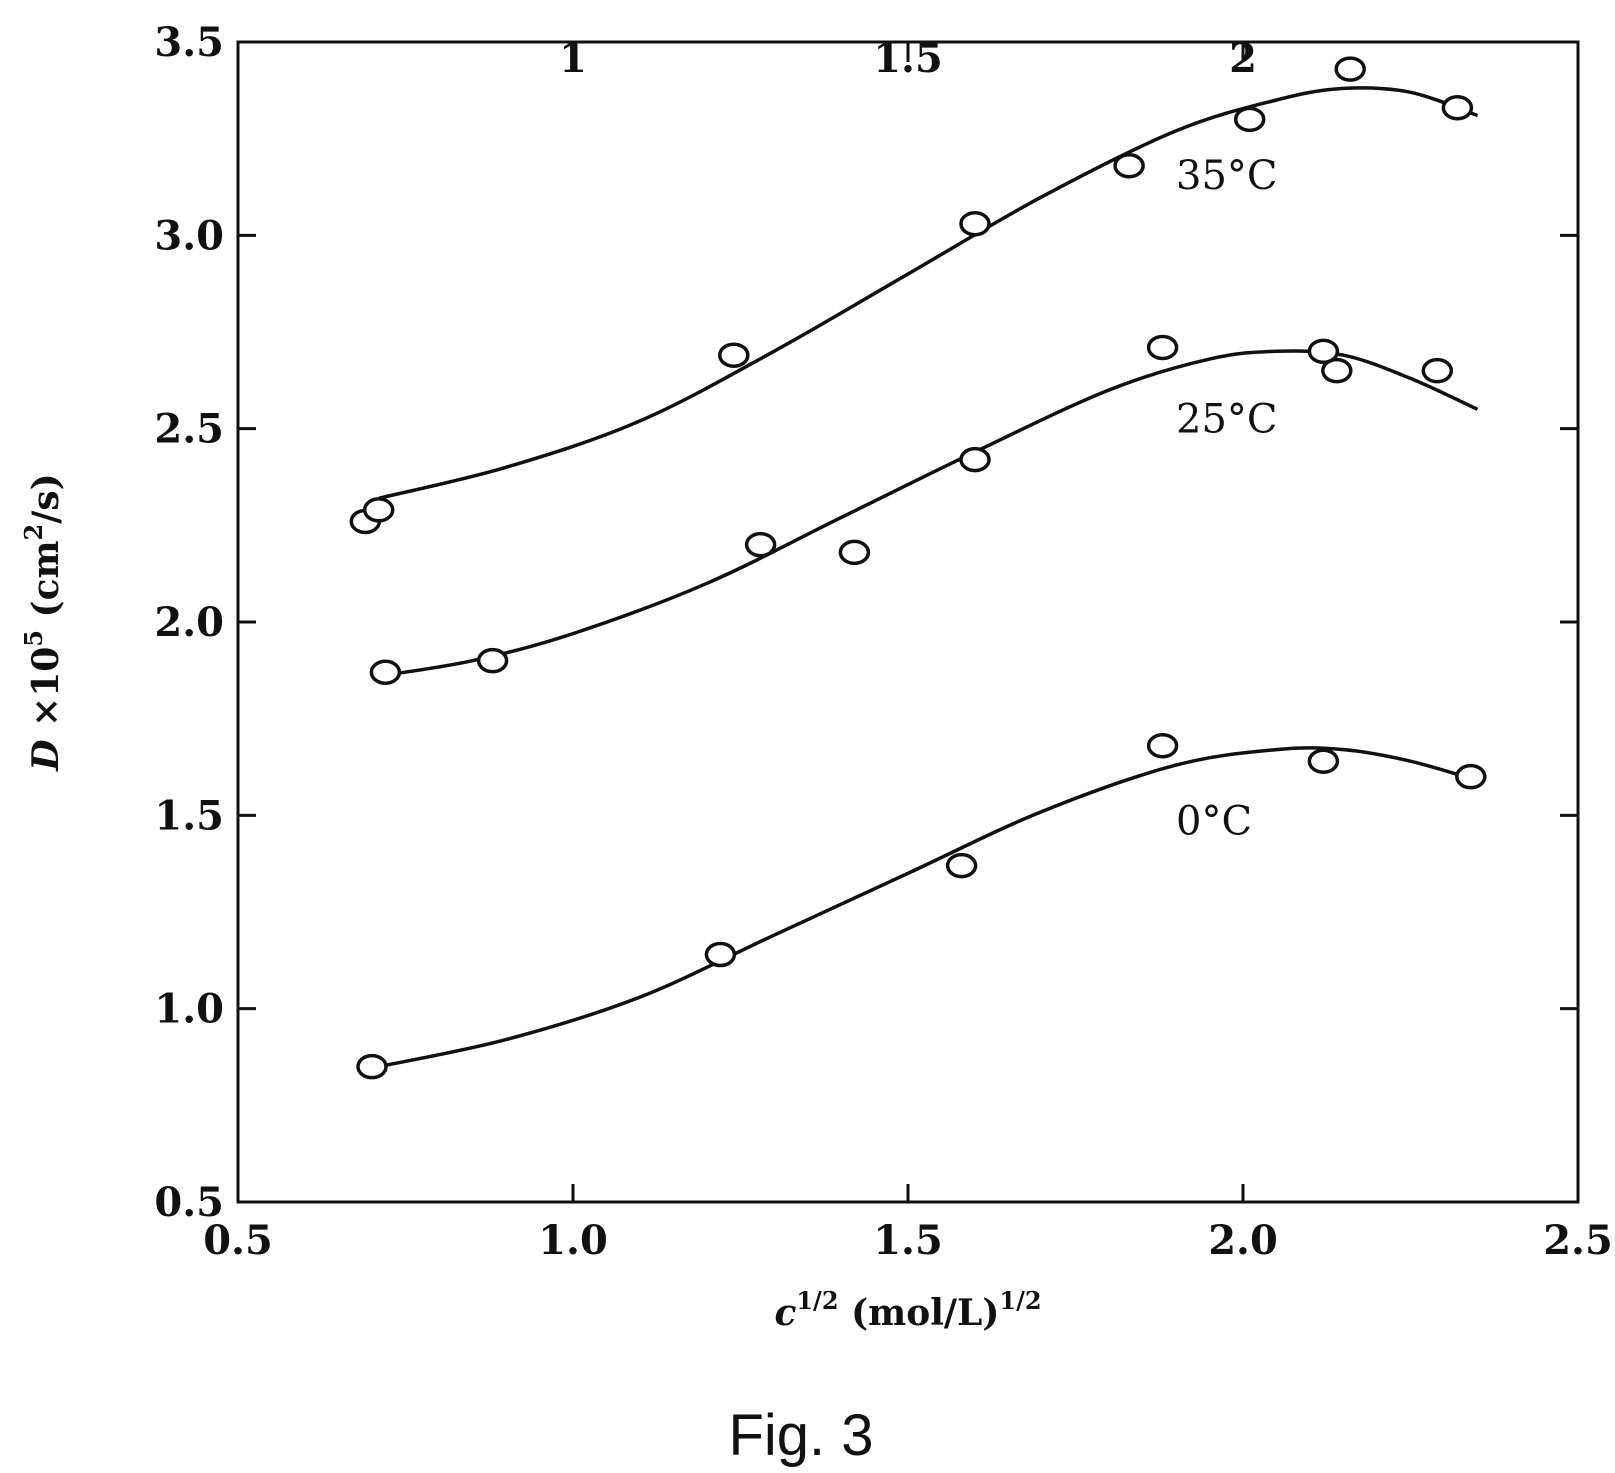 The image size is (1615, 1473). Describe the element at coordinates (189, 815) in the screenshot. I see `y-tick-label: 1.5` at that location.